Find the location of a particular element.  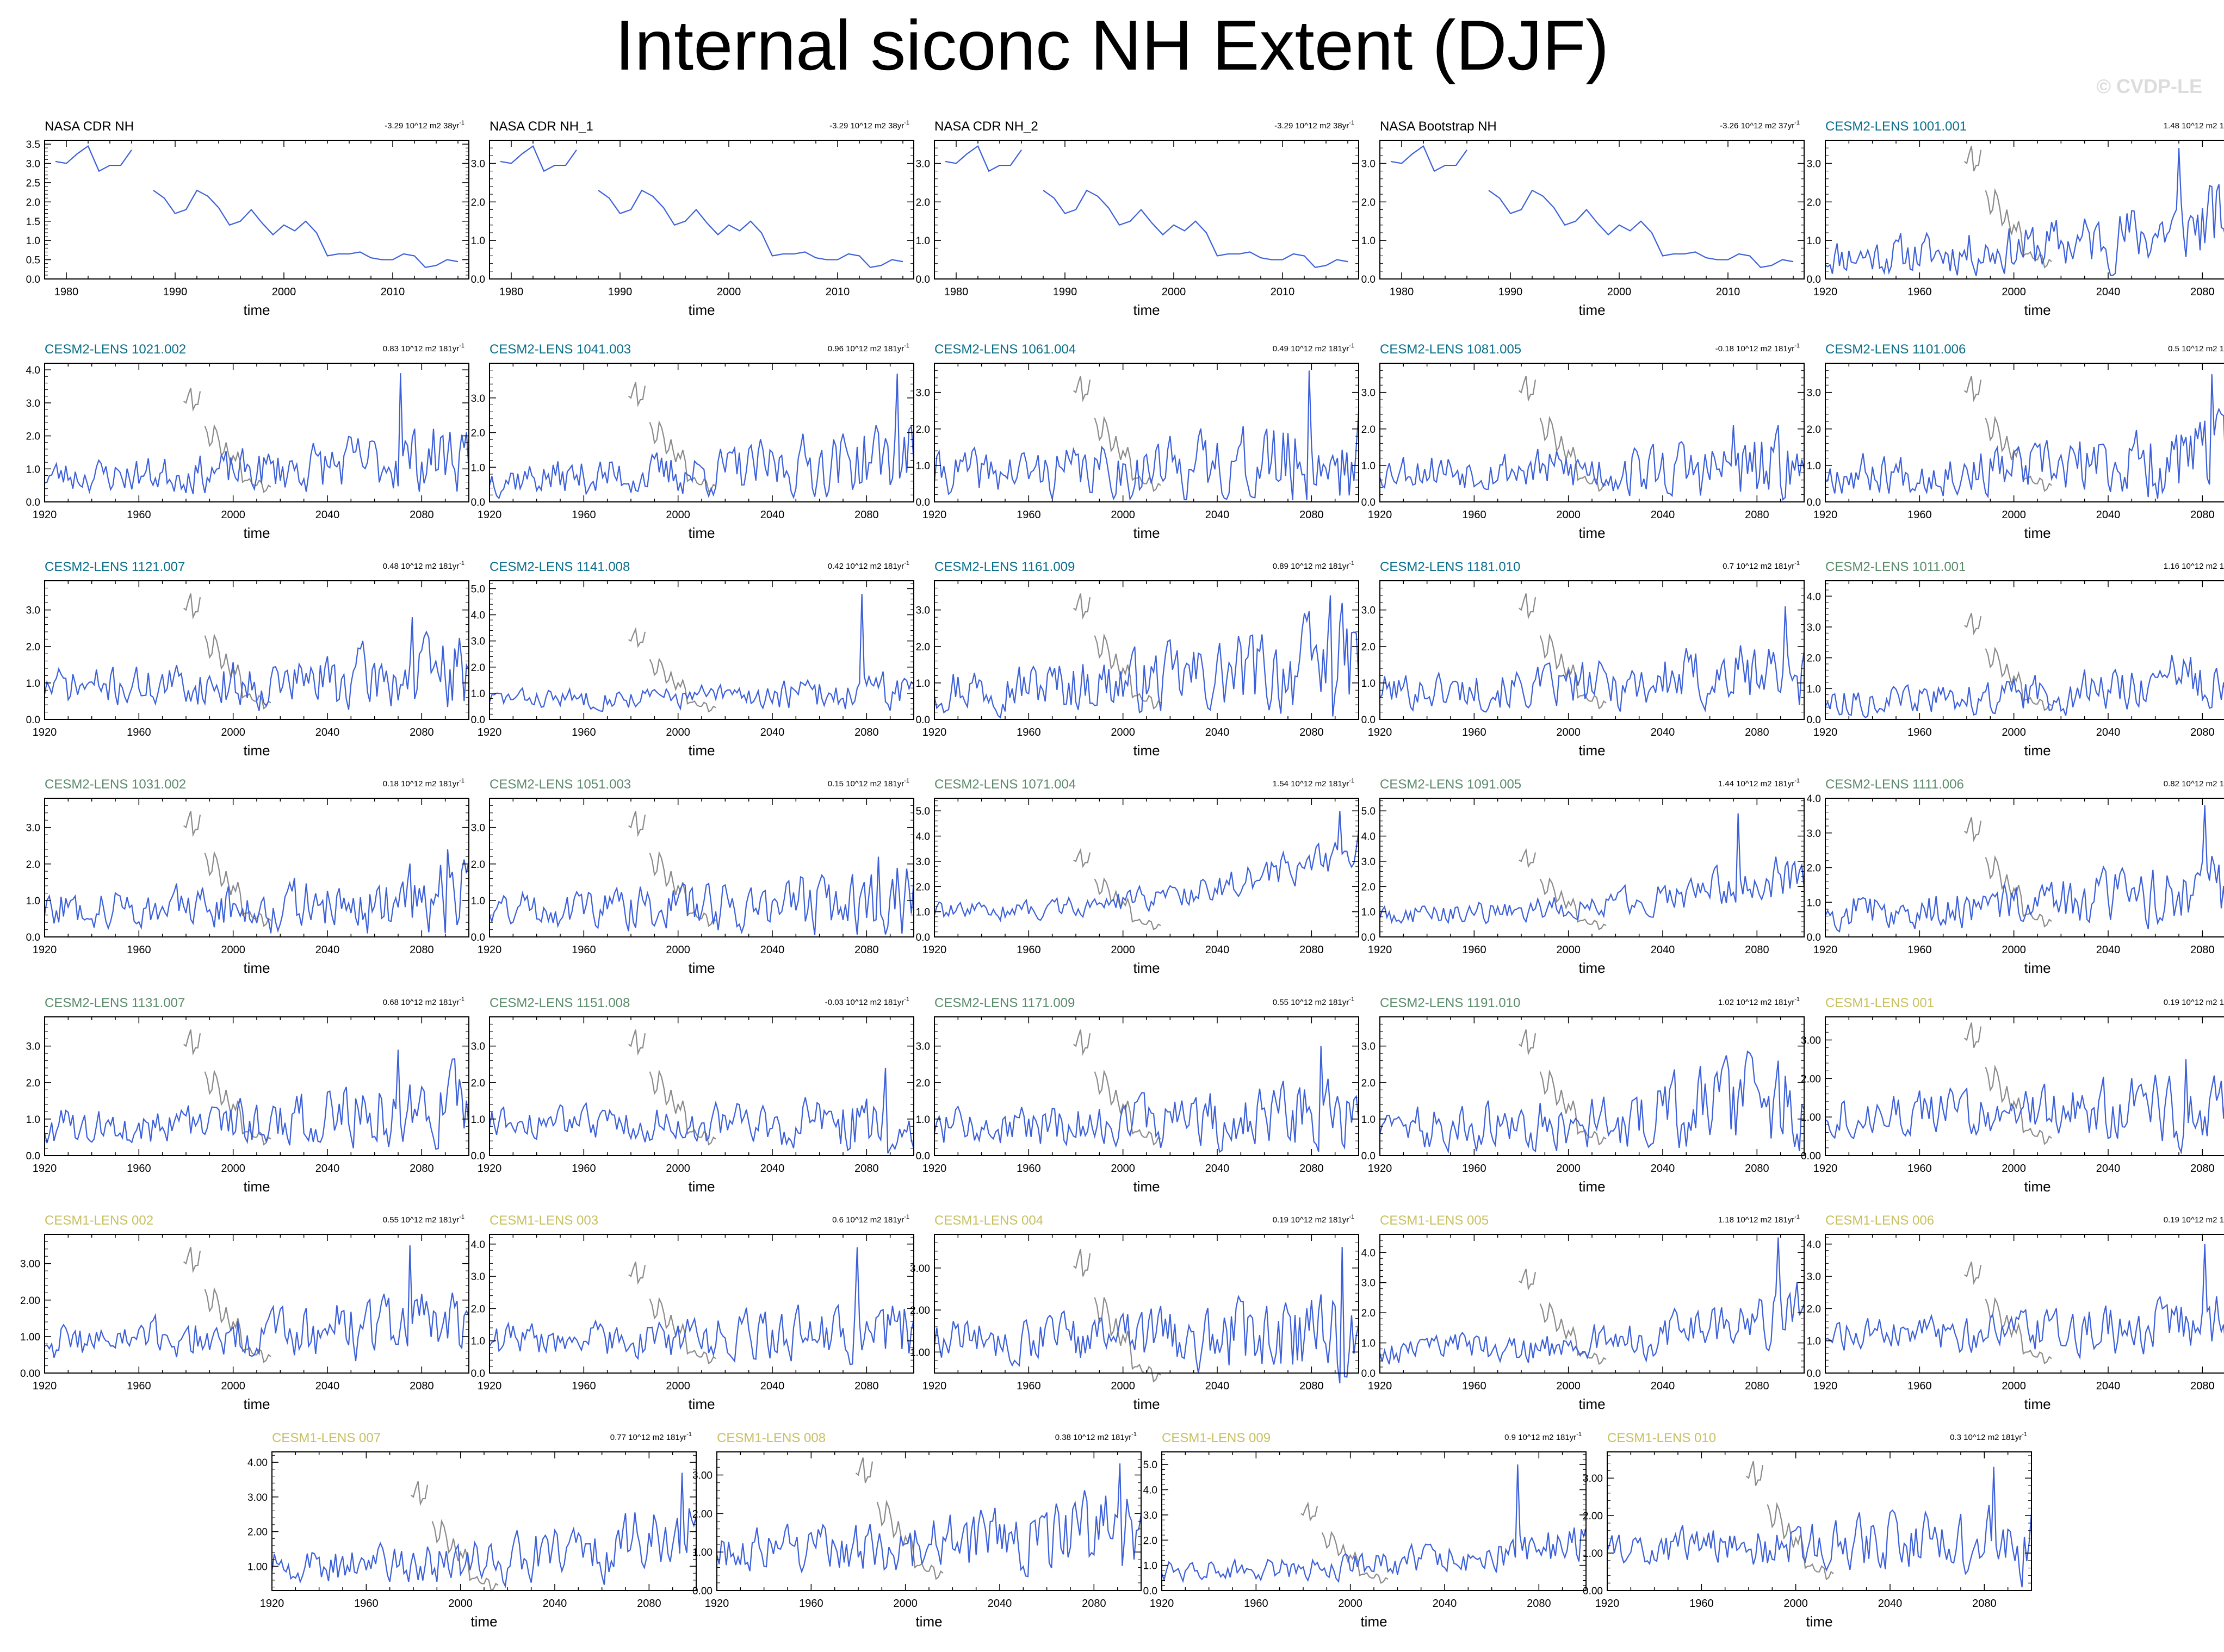

panel-trend: 1.54 10^12 m2 181yr-1 is located at coordinates (1313, 783).